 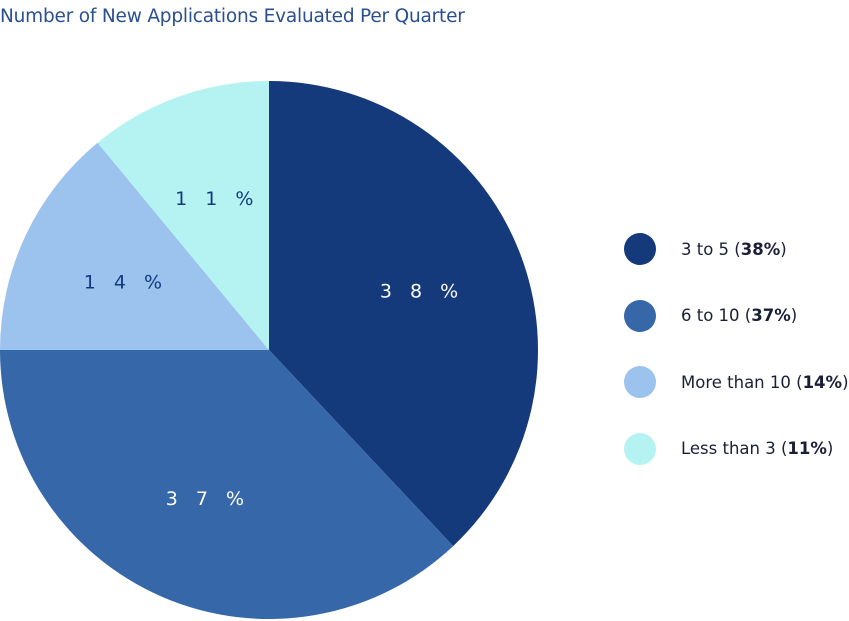 What do you see at coordinates (422, 292) in the screenshot?
I see `slice-label-3-to-5: 3 8 %` at bounding box center [422, 292].